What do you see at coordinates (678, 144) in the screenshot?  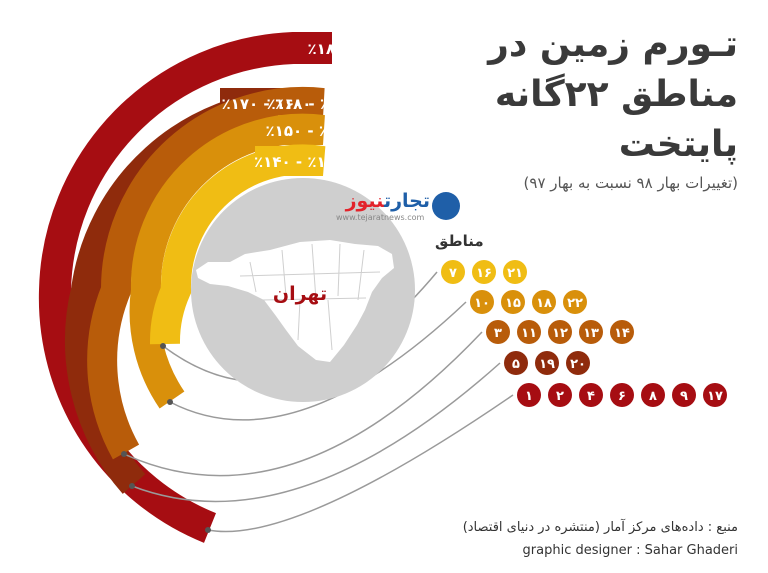 I see `title-line-3: پایتخت` at bounding box center [678, 144].